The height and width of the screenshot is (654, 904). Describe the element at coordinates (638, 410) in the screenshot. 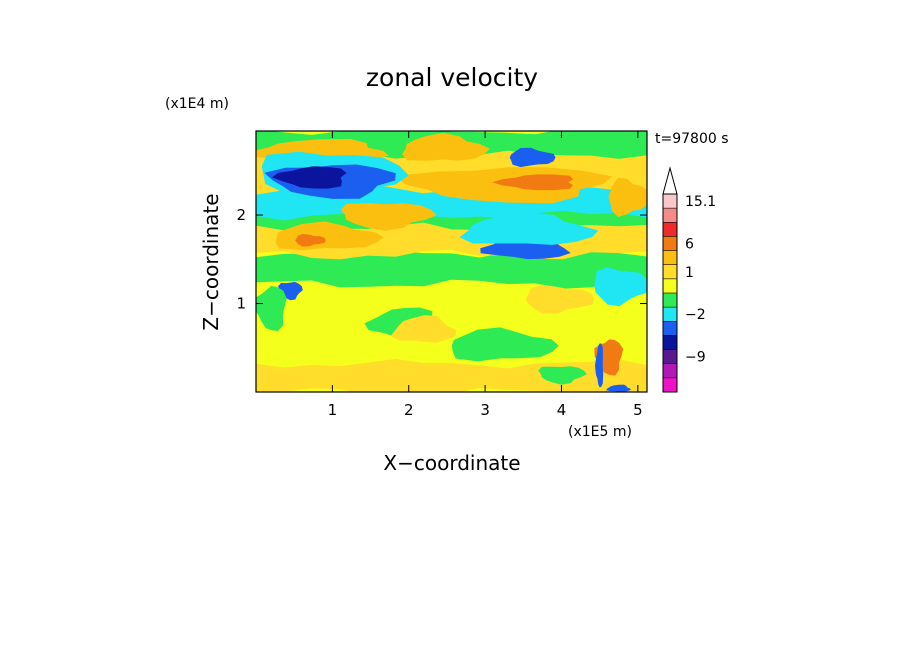

I see `x-tick-label: 5` at that location.